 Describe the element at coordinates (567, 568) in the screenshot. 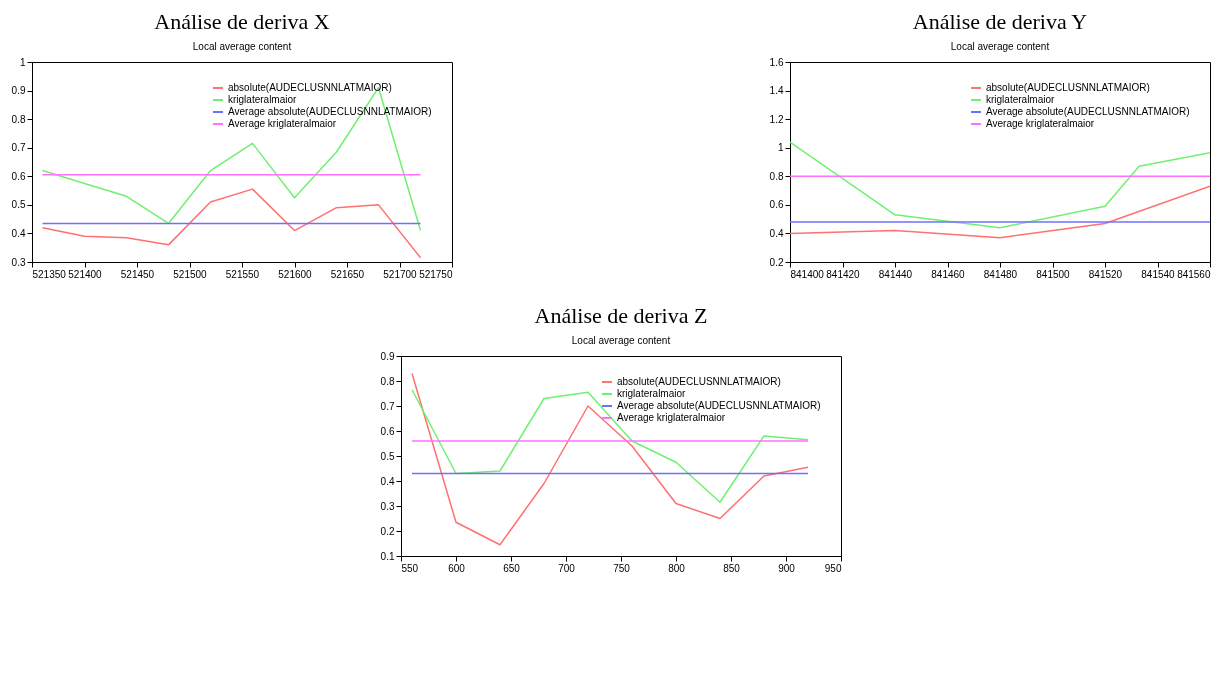

I see `x-tick-label: 700` at that location.